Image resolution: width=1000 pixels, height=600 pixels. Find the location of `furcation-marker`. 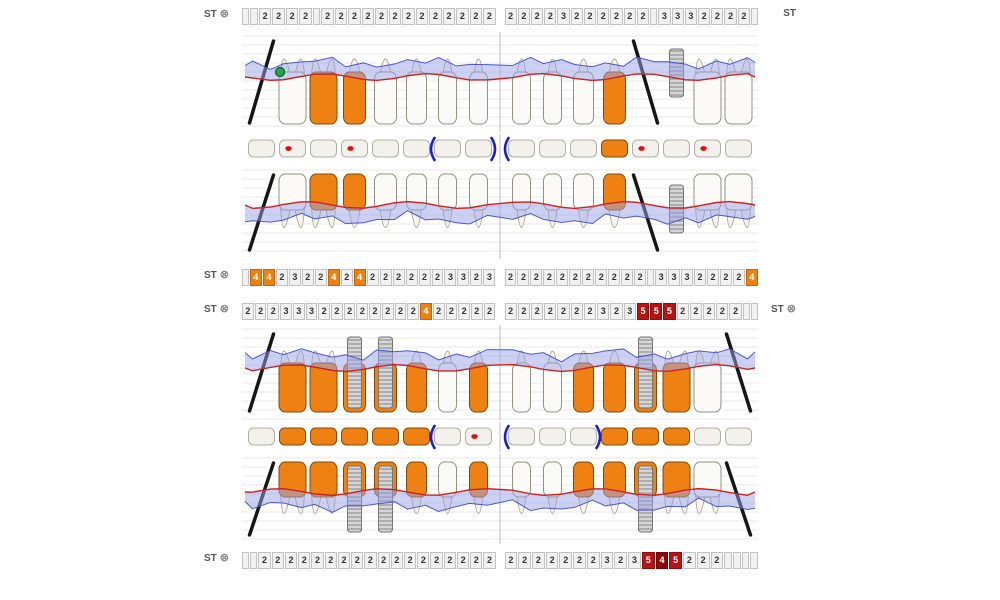

furcation-marker is located at coordinates (280, 72).